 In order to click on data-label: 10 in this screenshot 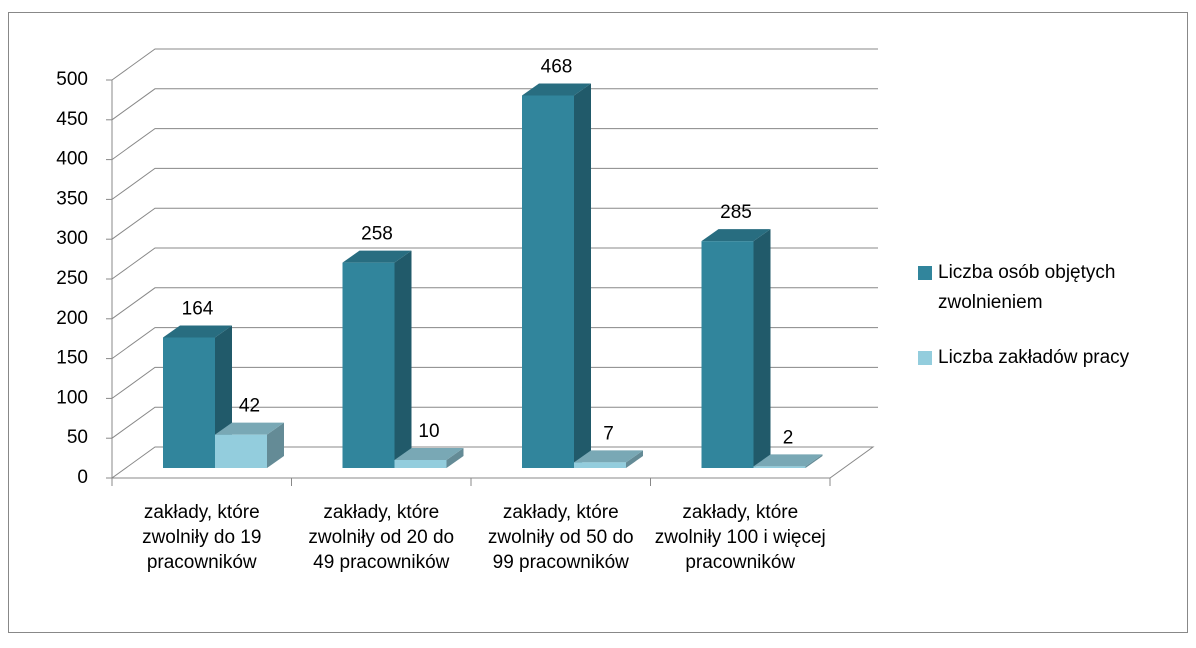, I will do `click(428, 431)`.